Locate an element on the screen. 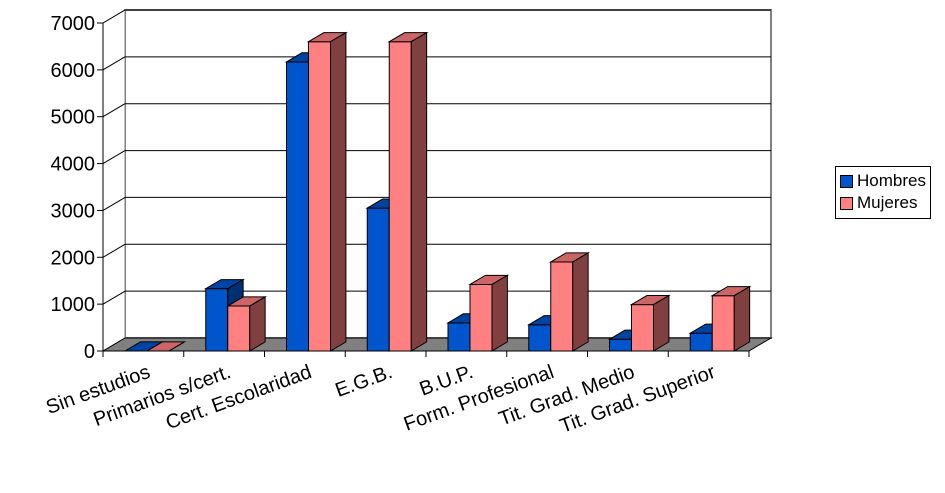 The height and width of the screenshot is (493, 945). floor is located at coordinates (437, 344).